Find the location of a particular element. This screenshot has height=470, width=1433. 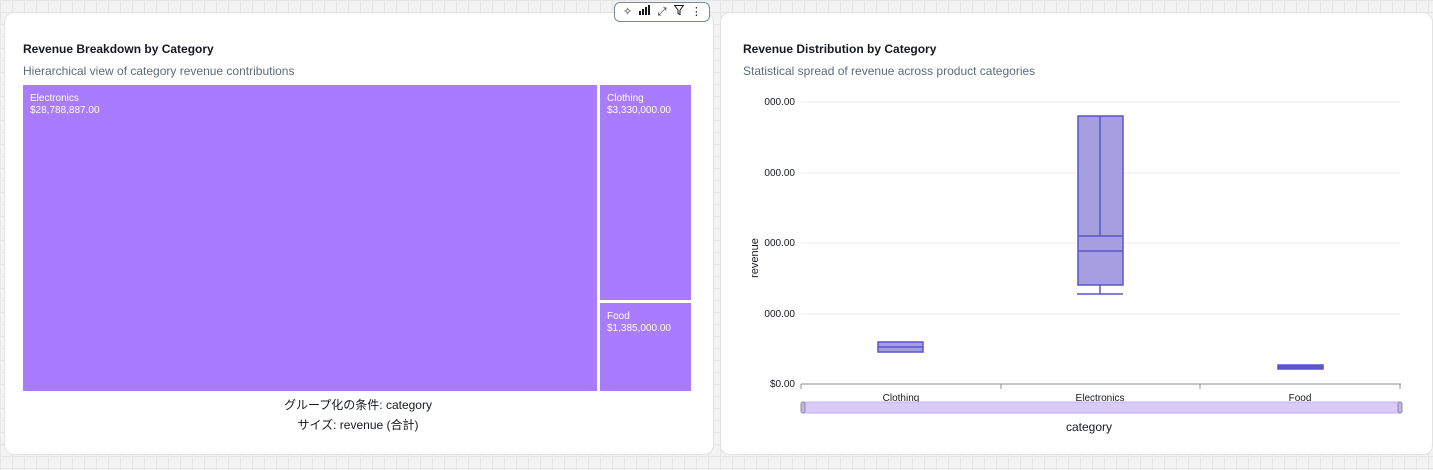

scrollbar-handle-left is located at coordinates (803, 407).